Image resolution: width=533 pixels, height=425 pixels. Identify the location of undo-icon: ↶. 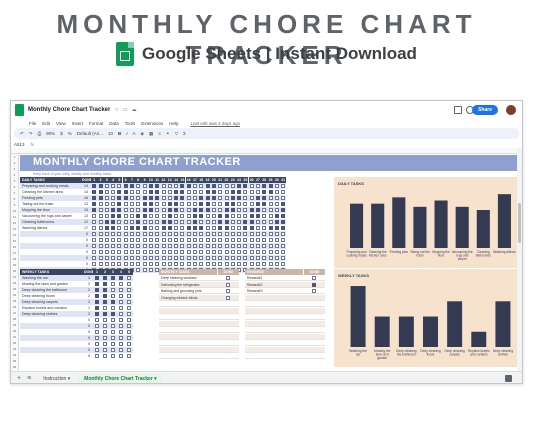
(22, 133).